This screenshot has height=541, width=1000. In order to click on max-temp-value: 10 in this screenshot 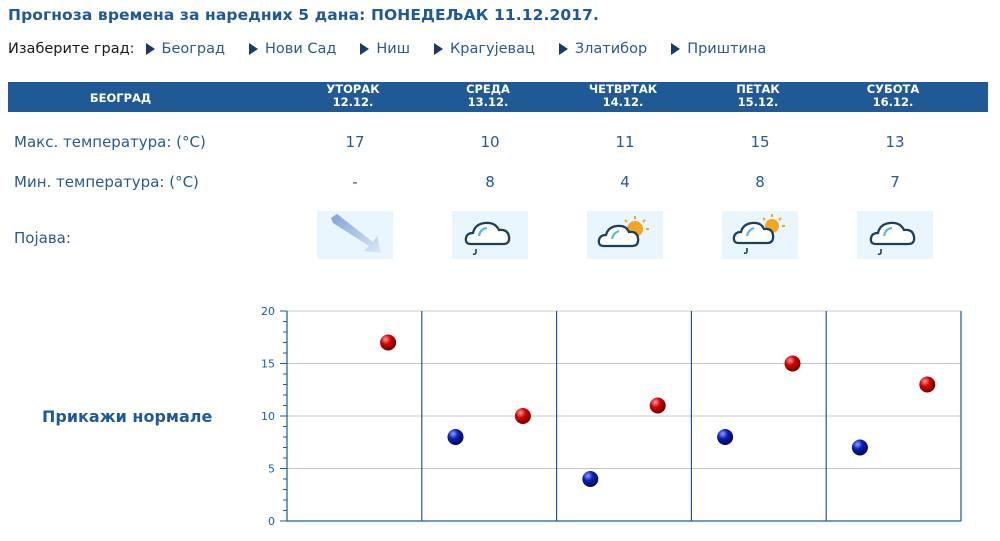, I will do `click(490, 142)`.